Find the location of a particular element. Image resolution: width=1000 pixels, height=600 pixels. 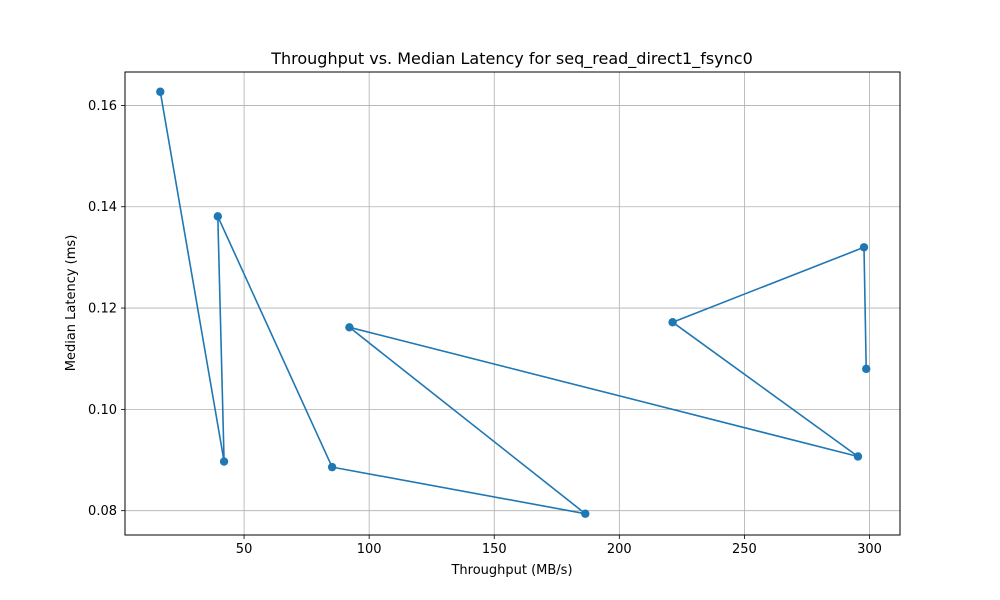

y-tick-label: 0.14 is located at coordinates (102, 207).